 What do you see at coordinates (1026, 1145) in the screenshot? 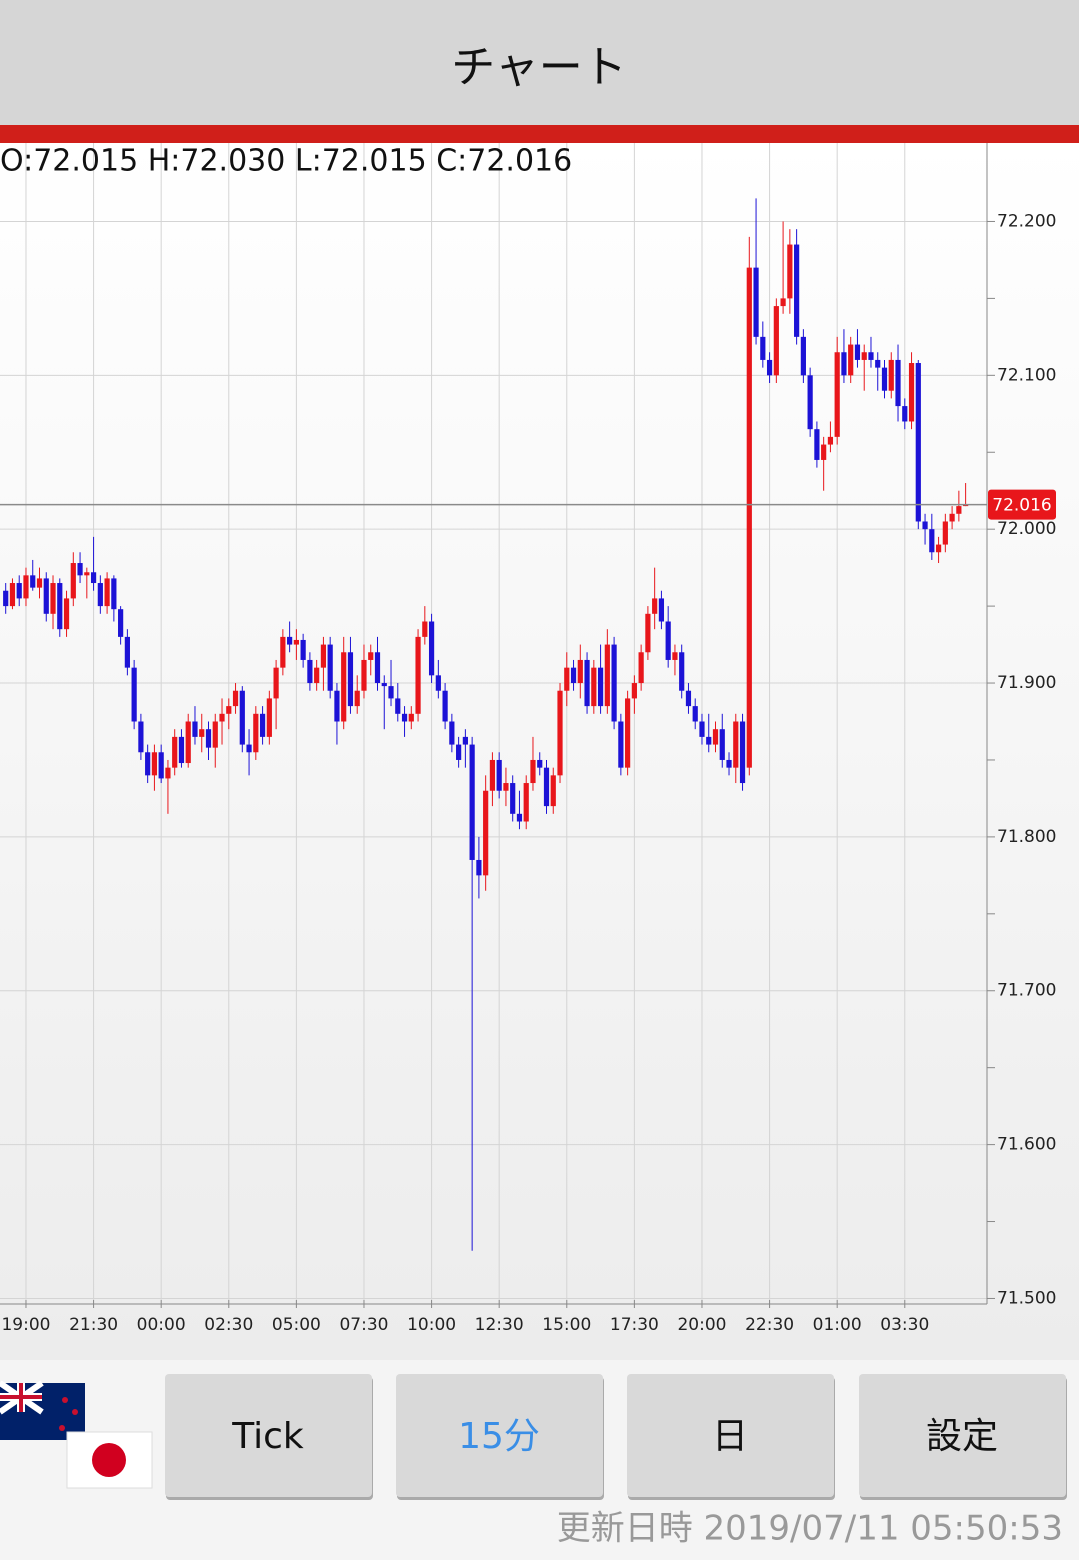
I see `y-tick-label: 71.600` at bounding box center [1026, 1145].